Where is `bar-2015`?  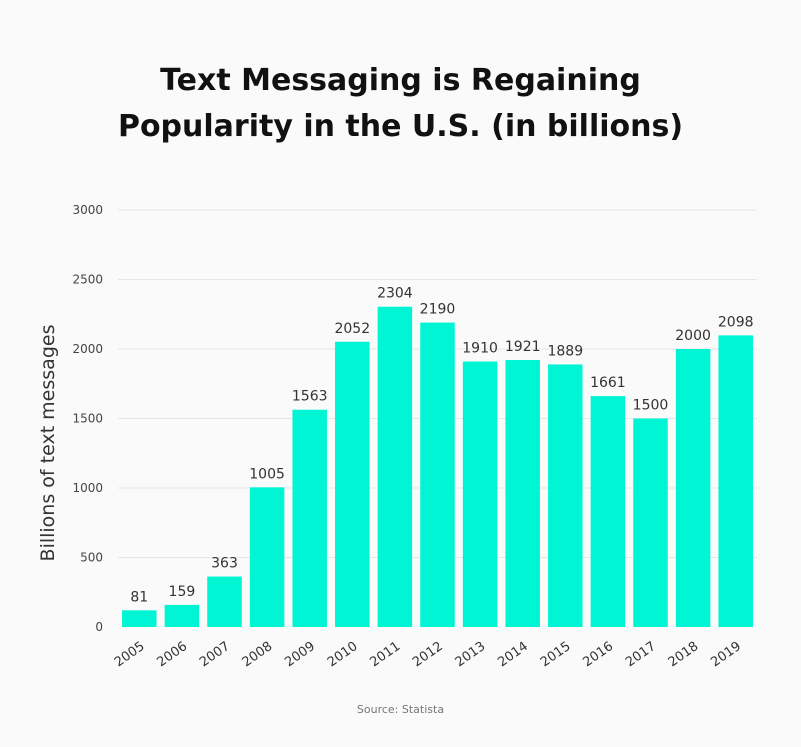
bar-2015 is located at coordinates (565, 495).